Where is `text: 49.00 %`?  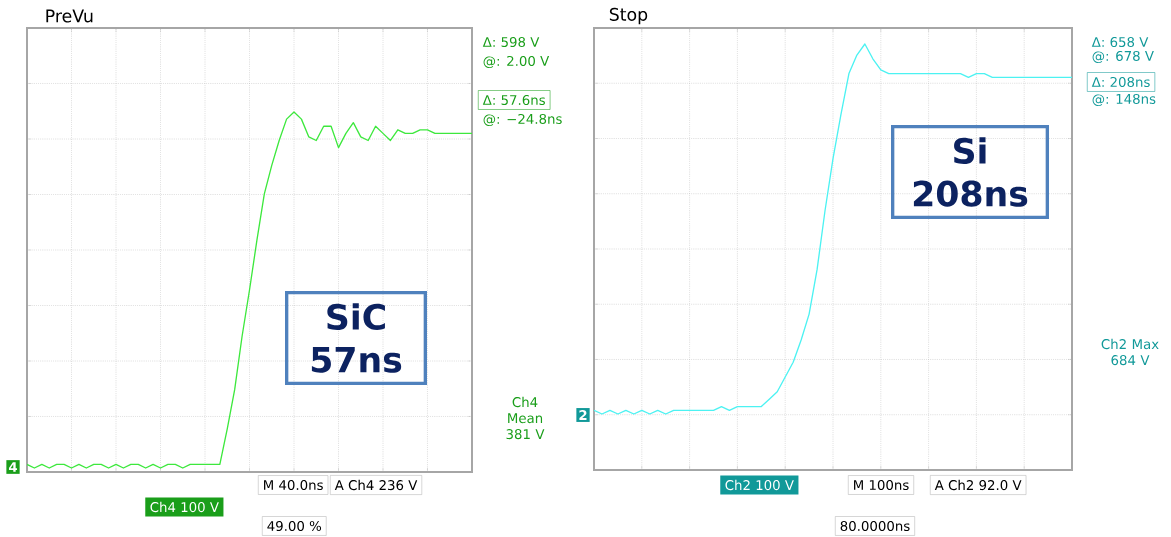 text: 49.00 % is located at coordinates (294, 526).